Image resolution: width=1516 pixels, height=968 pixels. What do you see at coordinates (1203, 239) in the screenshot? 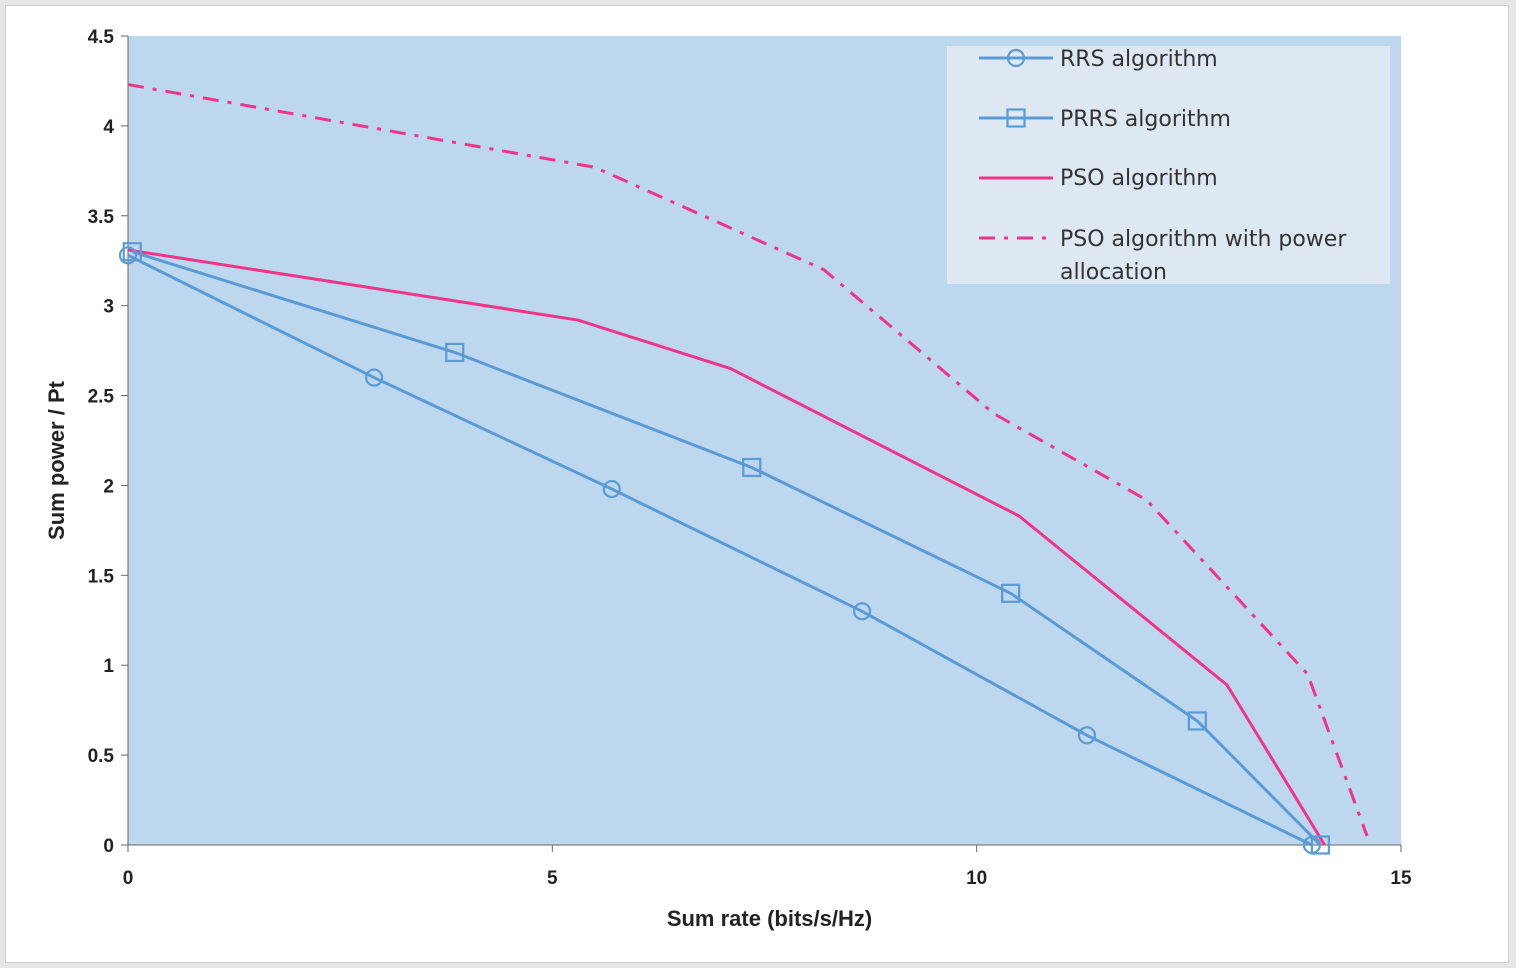
I see `legend-label-pso-power-line1: PSO algorithm with power` at bounding box center [1203, 239].